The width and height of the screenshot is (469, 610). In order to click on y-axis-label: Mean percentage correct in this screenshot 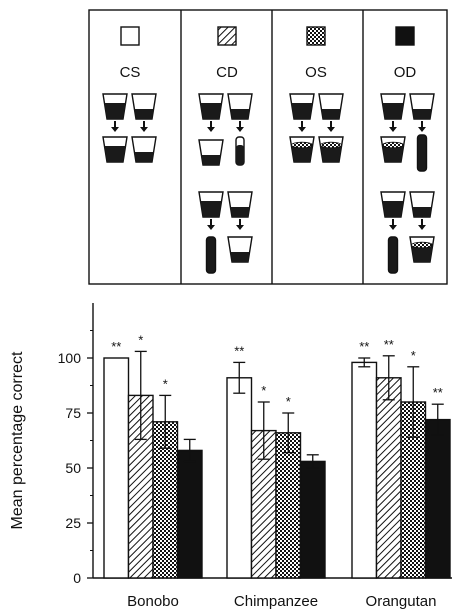, I will do `click(17, 440)`.